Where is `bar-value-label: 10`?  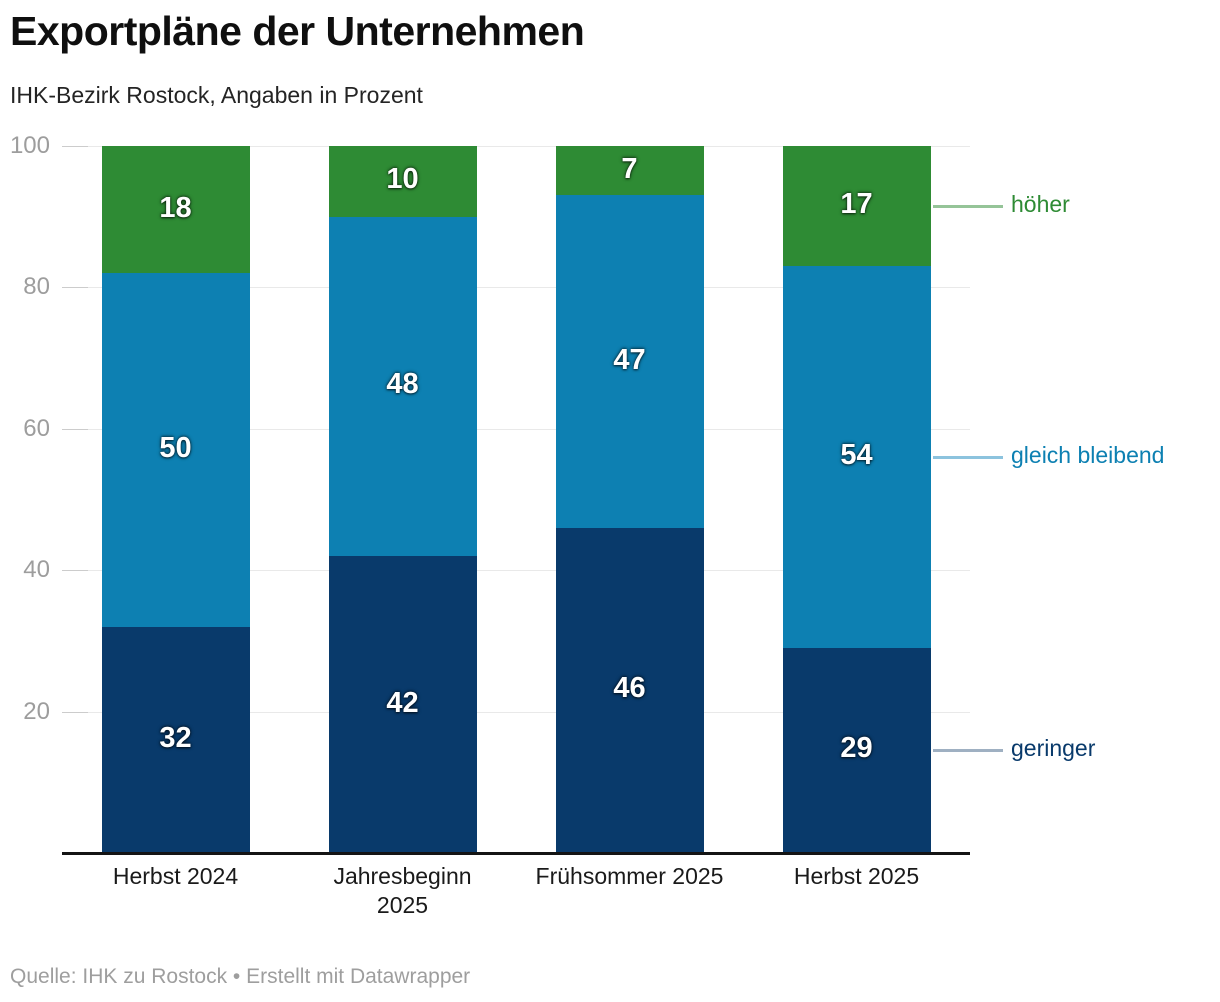 bar-value-label: 10 is located at coordinates (402, 179).